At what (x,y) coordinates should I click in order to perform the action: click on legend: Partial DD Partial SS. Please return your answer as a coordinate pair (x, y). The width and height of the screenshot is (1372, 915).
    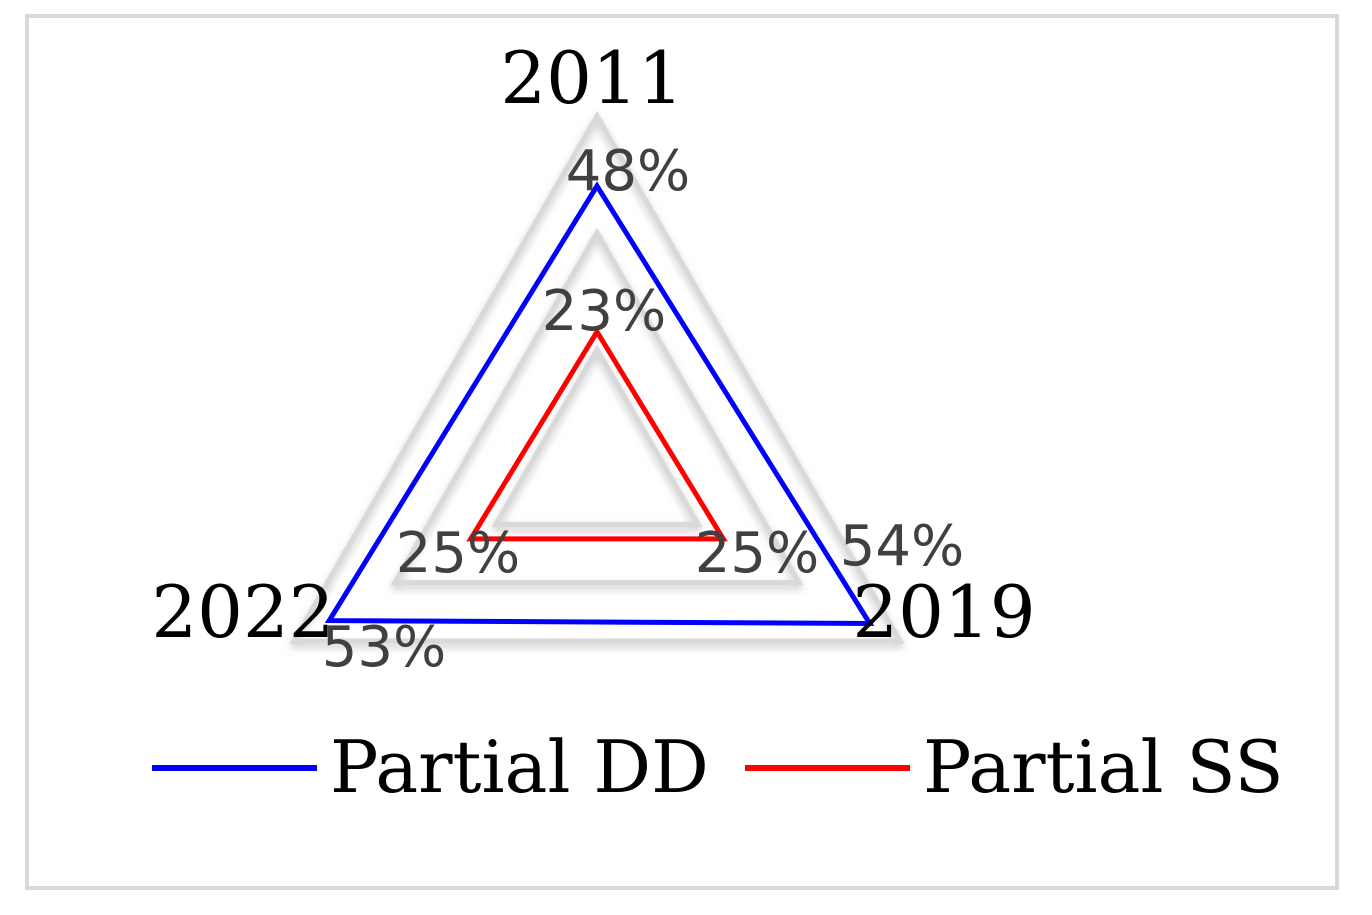
    Looking at the image, I should click on (718, 767).